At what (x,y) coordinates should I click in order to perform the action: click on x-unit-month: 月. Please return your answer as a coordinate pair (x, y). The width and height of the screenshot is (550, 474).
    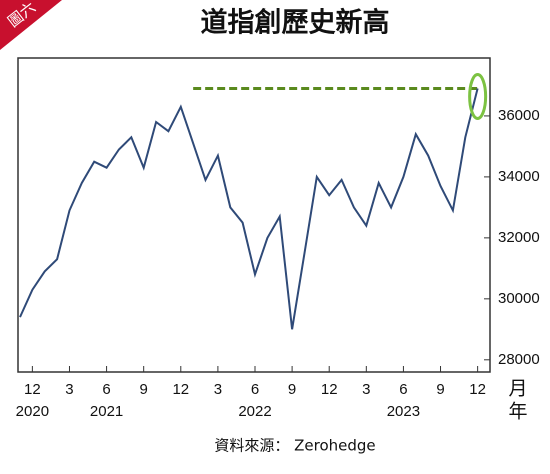
    Looking at the image, I should click on (517, 389).